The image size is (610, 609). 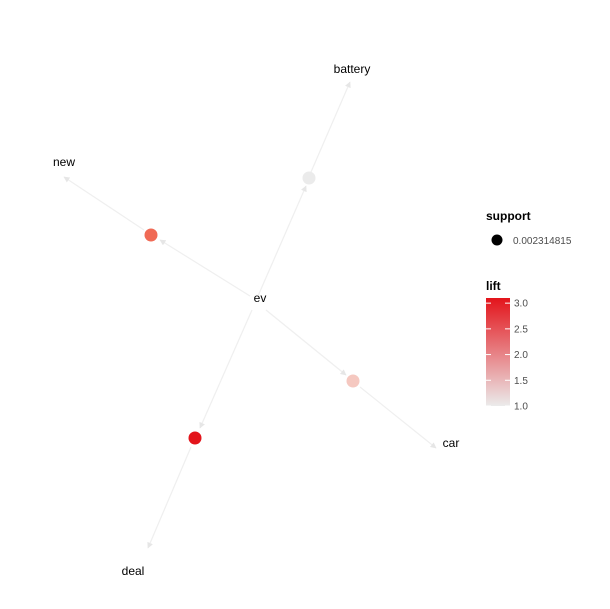 I want to click on edge-rule-deal-to-deal, so click(x=169, y=497).